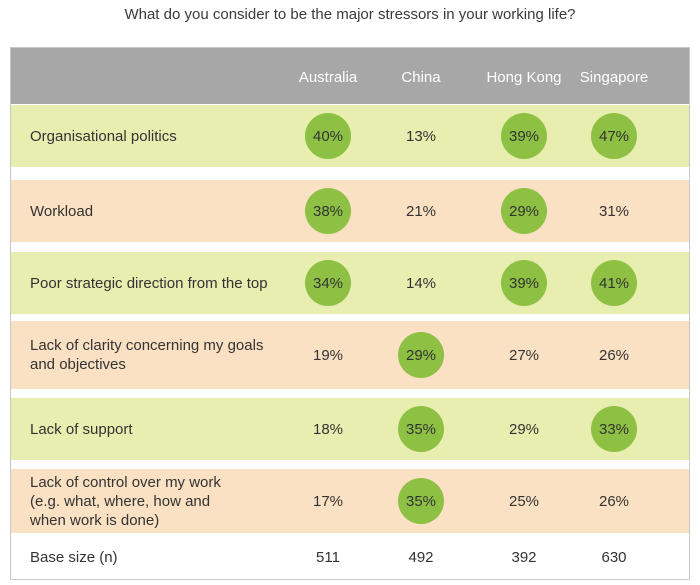 The width and height of the screenshot is (700, 585). I want to click on value-cell-china: 21%, so click(421, 211).